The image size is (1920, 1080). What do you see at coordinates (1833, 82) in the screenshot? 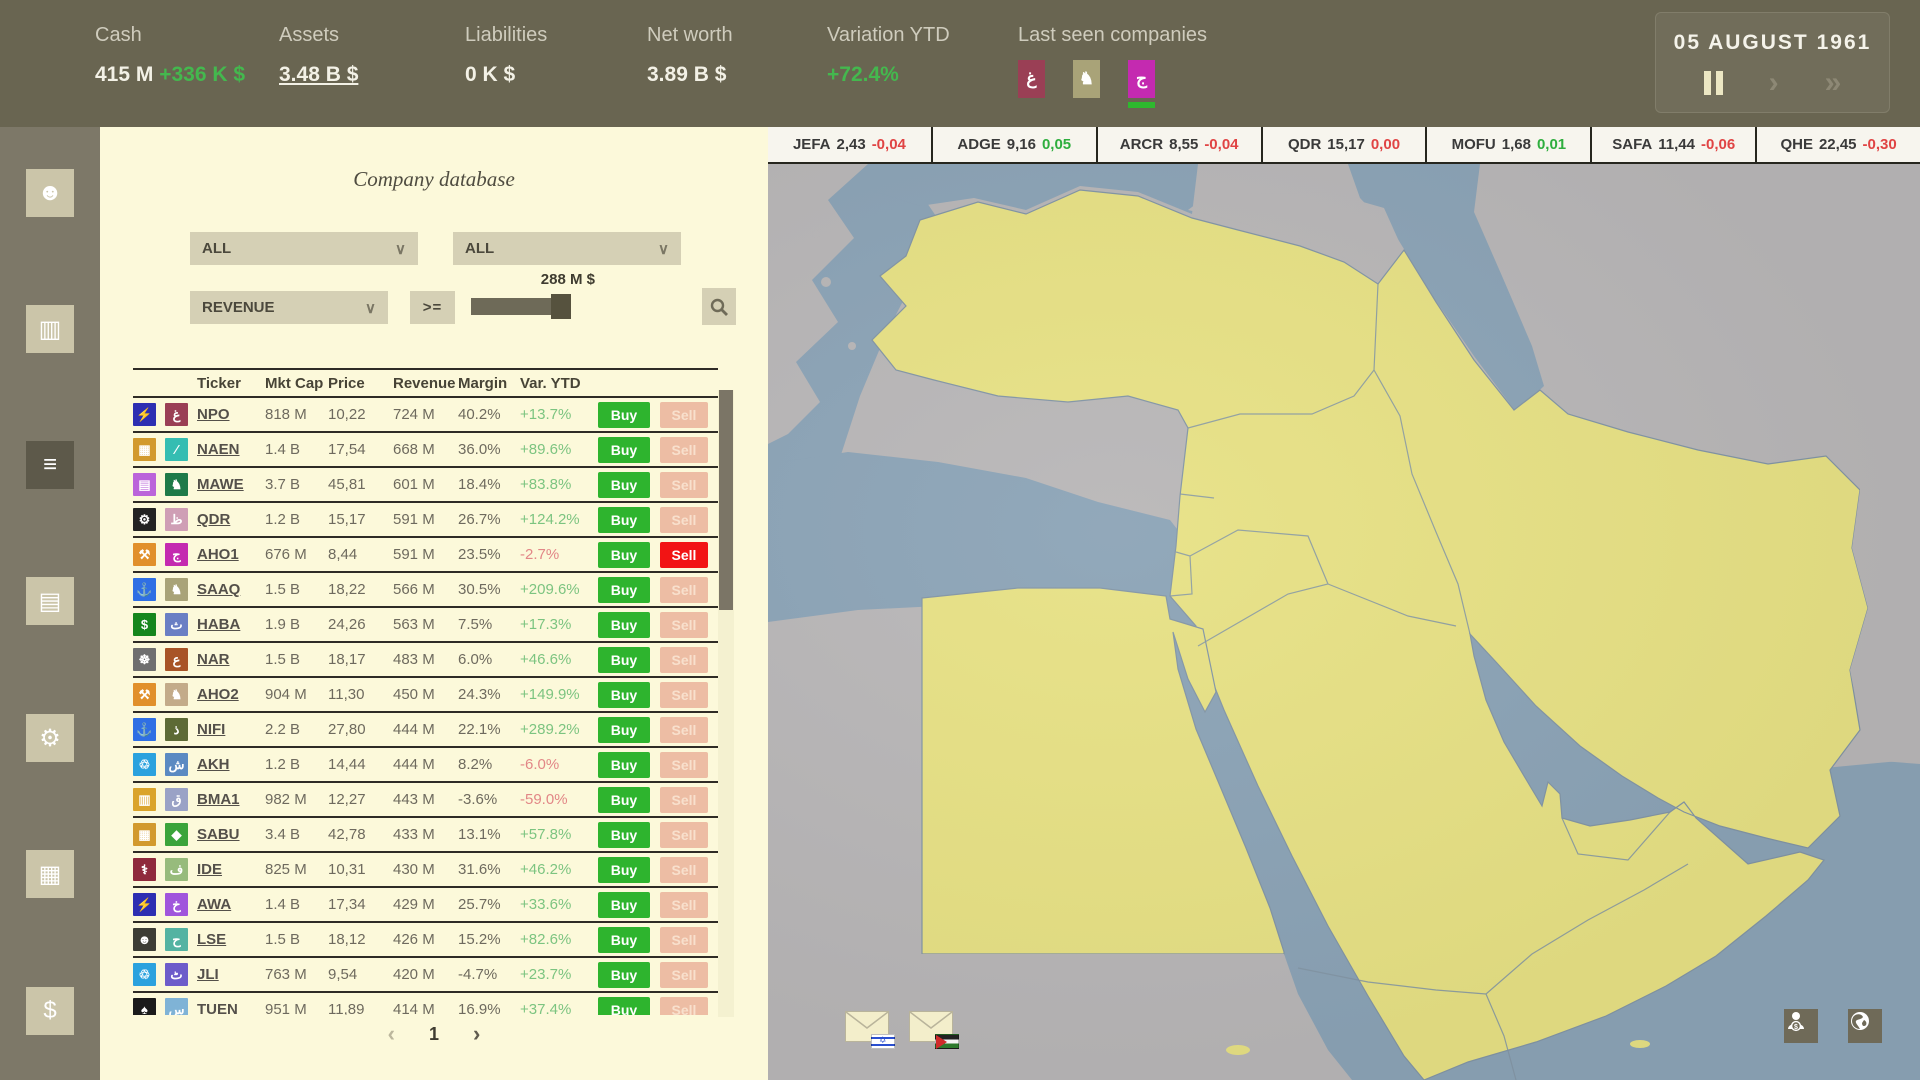
I see `fast-forward-icon: »` at bounding box center [1833, 82].